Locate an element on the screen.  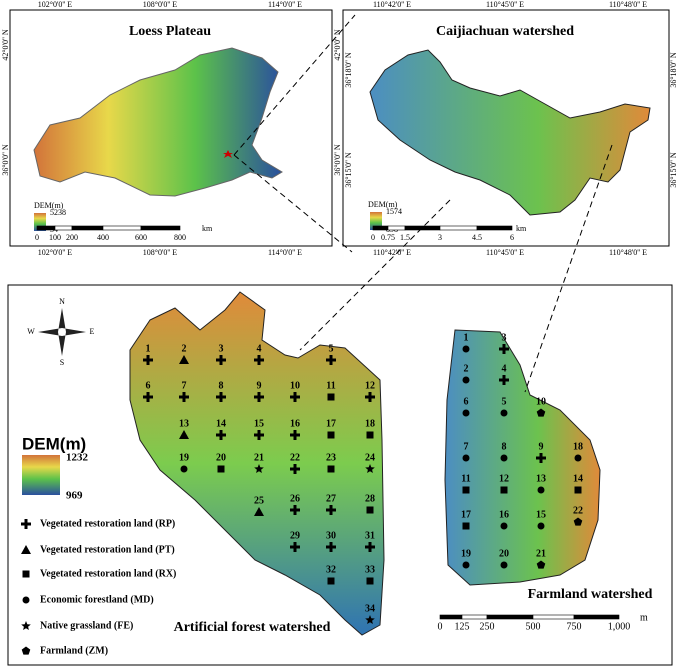
point-label: 25 is located at coordinates (259, 500).